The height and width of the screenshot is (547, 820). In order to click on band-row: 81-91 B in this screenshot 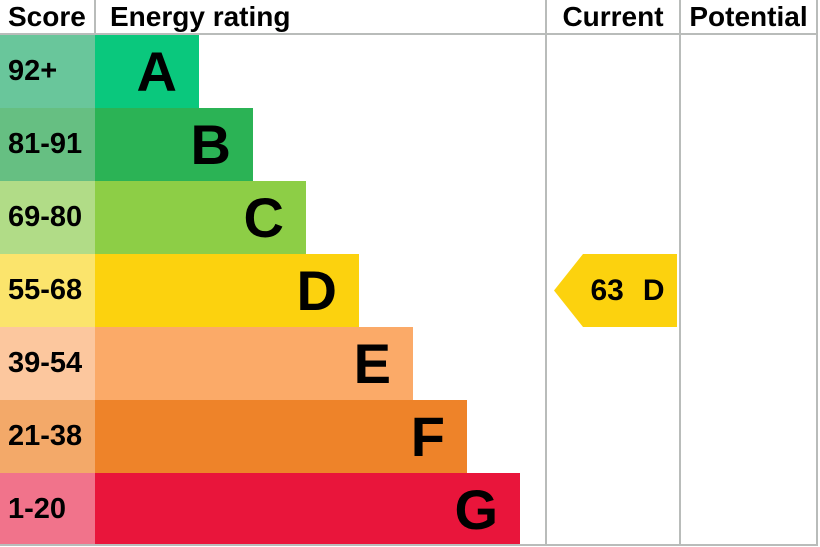, I will do `click(260, 144)`.